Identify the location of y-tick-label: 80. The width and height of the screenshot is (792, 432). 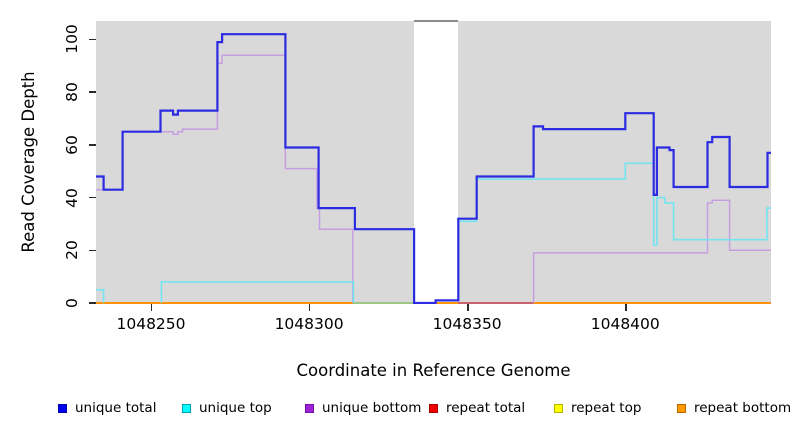
(72, 92).